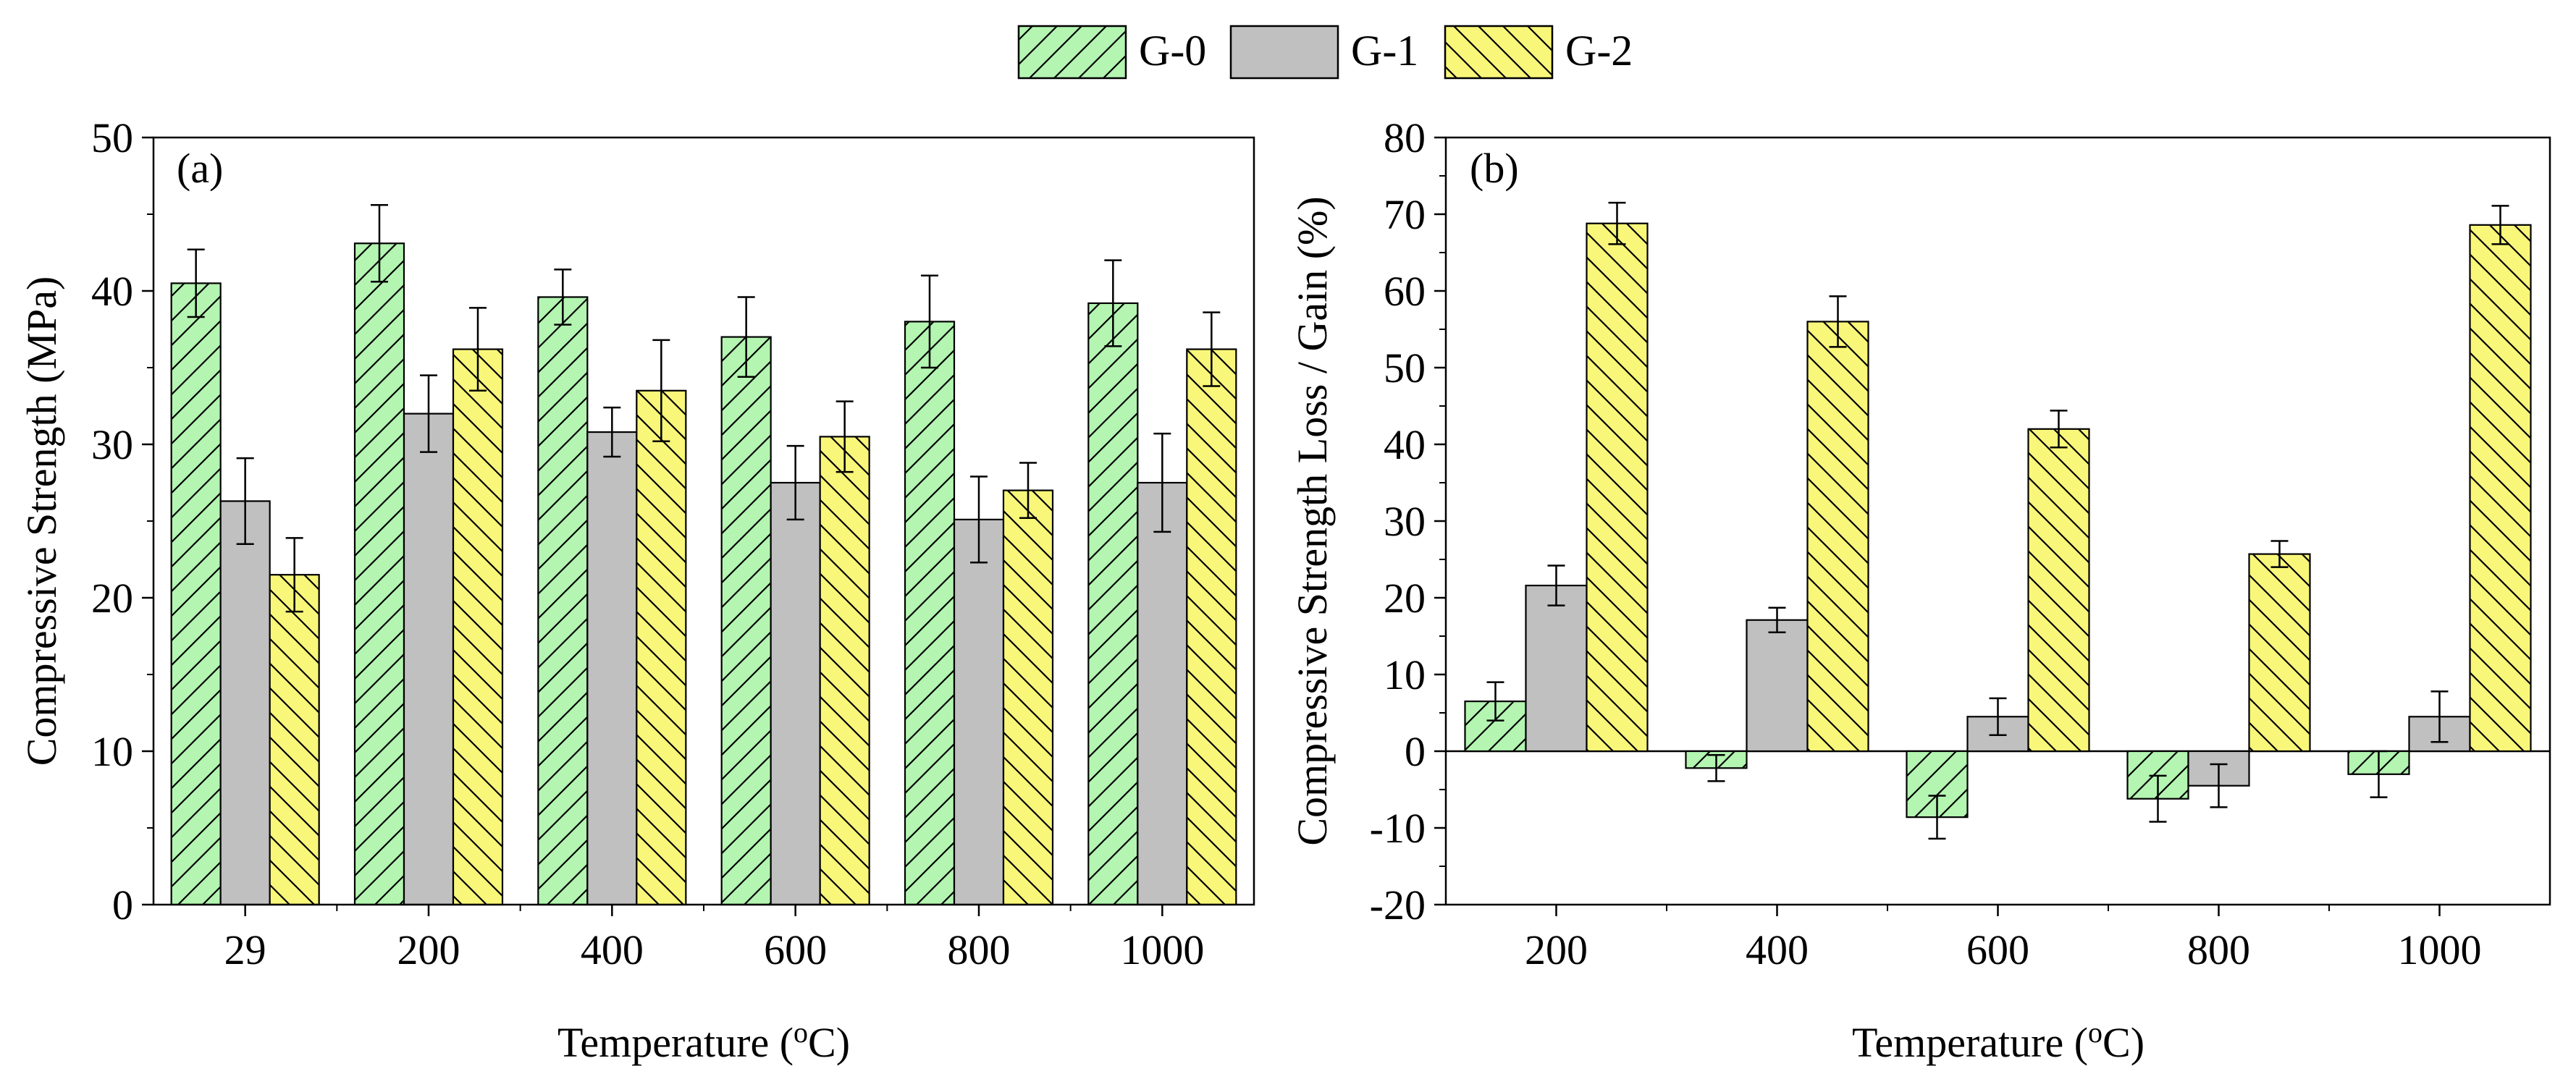 The height and width of the screenshot is (1087, 2576). What do you see at coordinates (200, 168) in the screenshot?
I see `panel-a-label: (a)` at bounding box center [200, 168].